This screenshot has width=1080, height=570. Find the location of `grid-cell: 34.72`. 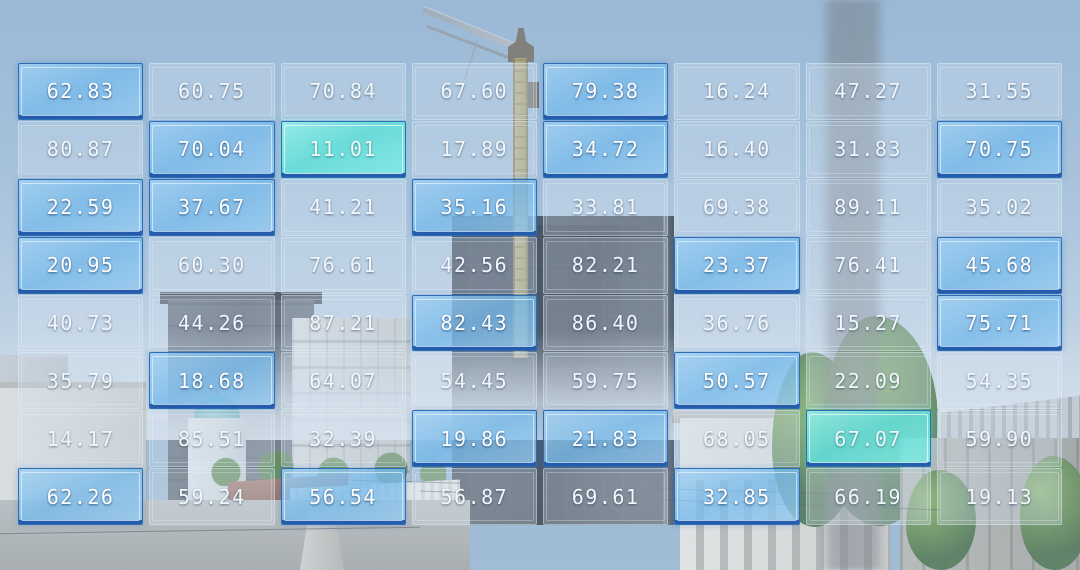

grid-cell: 34.72 is located at coordinates (606, 149).